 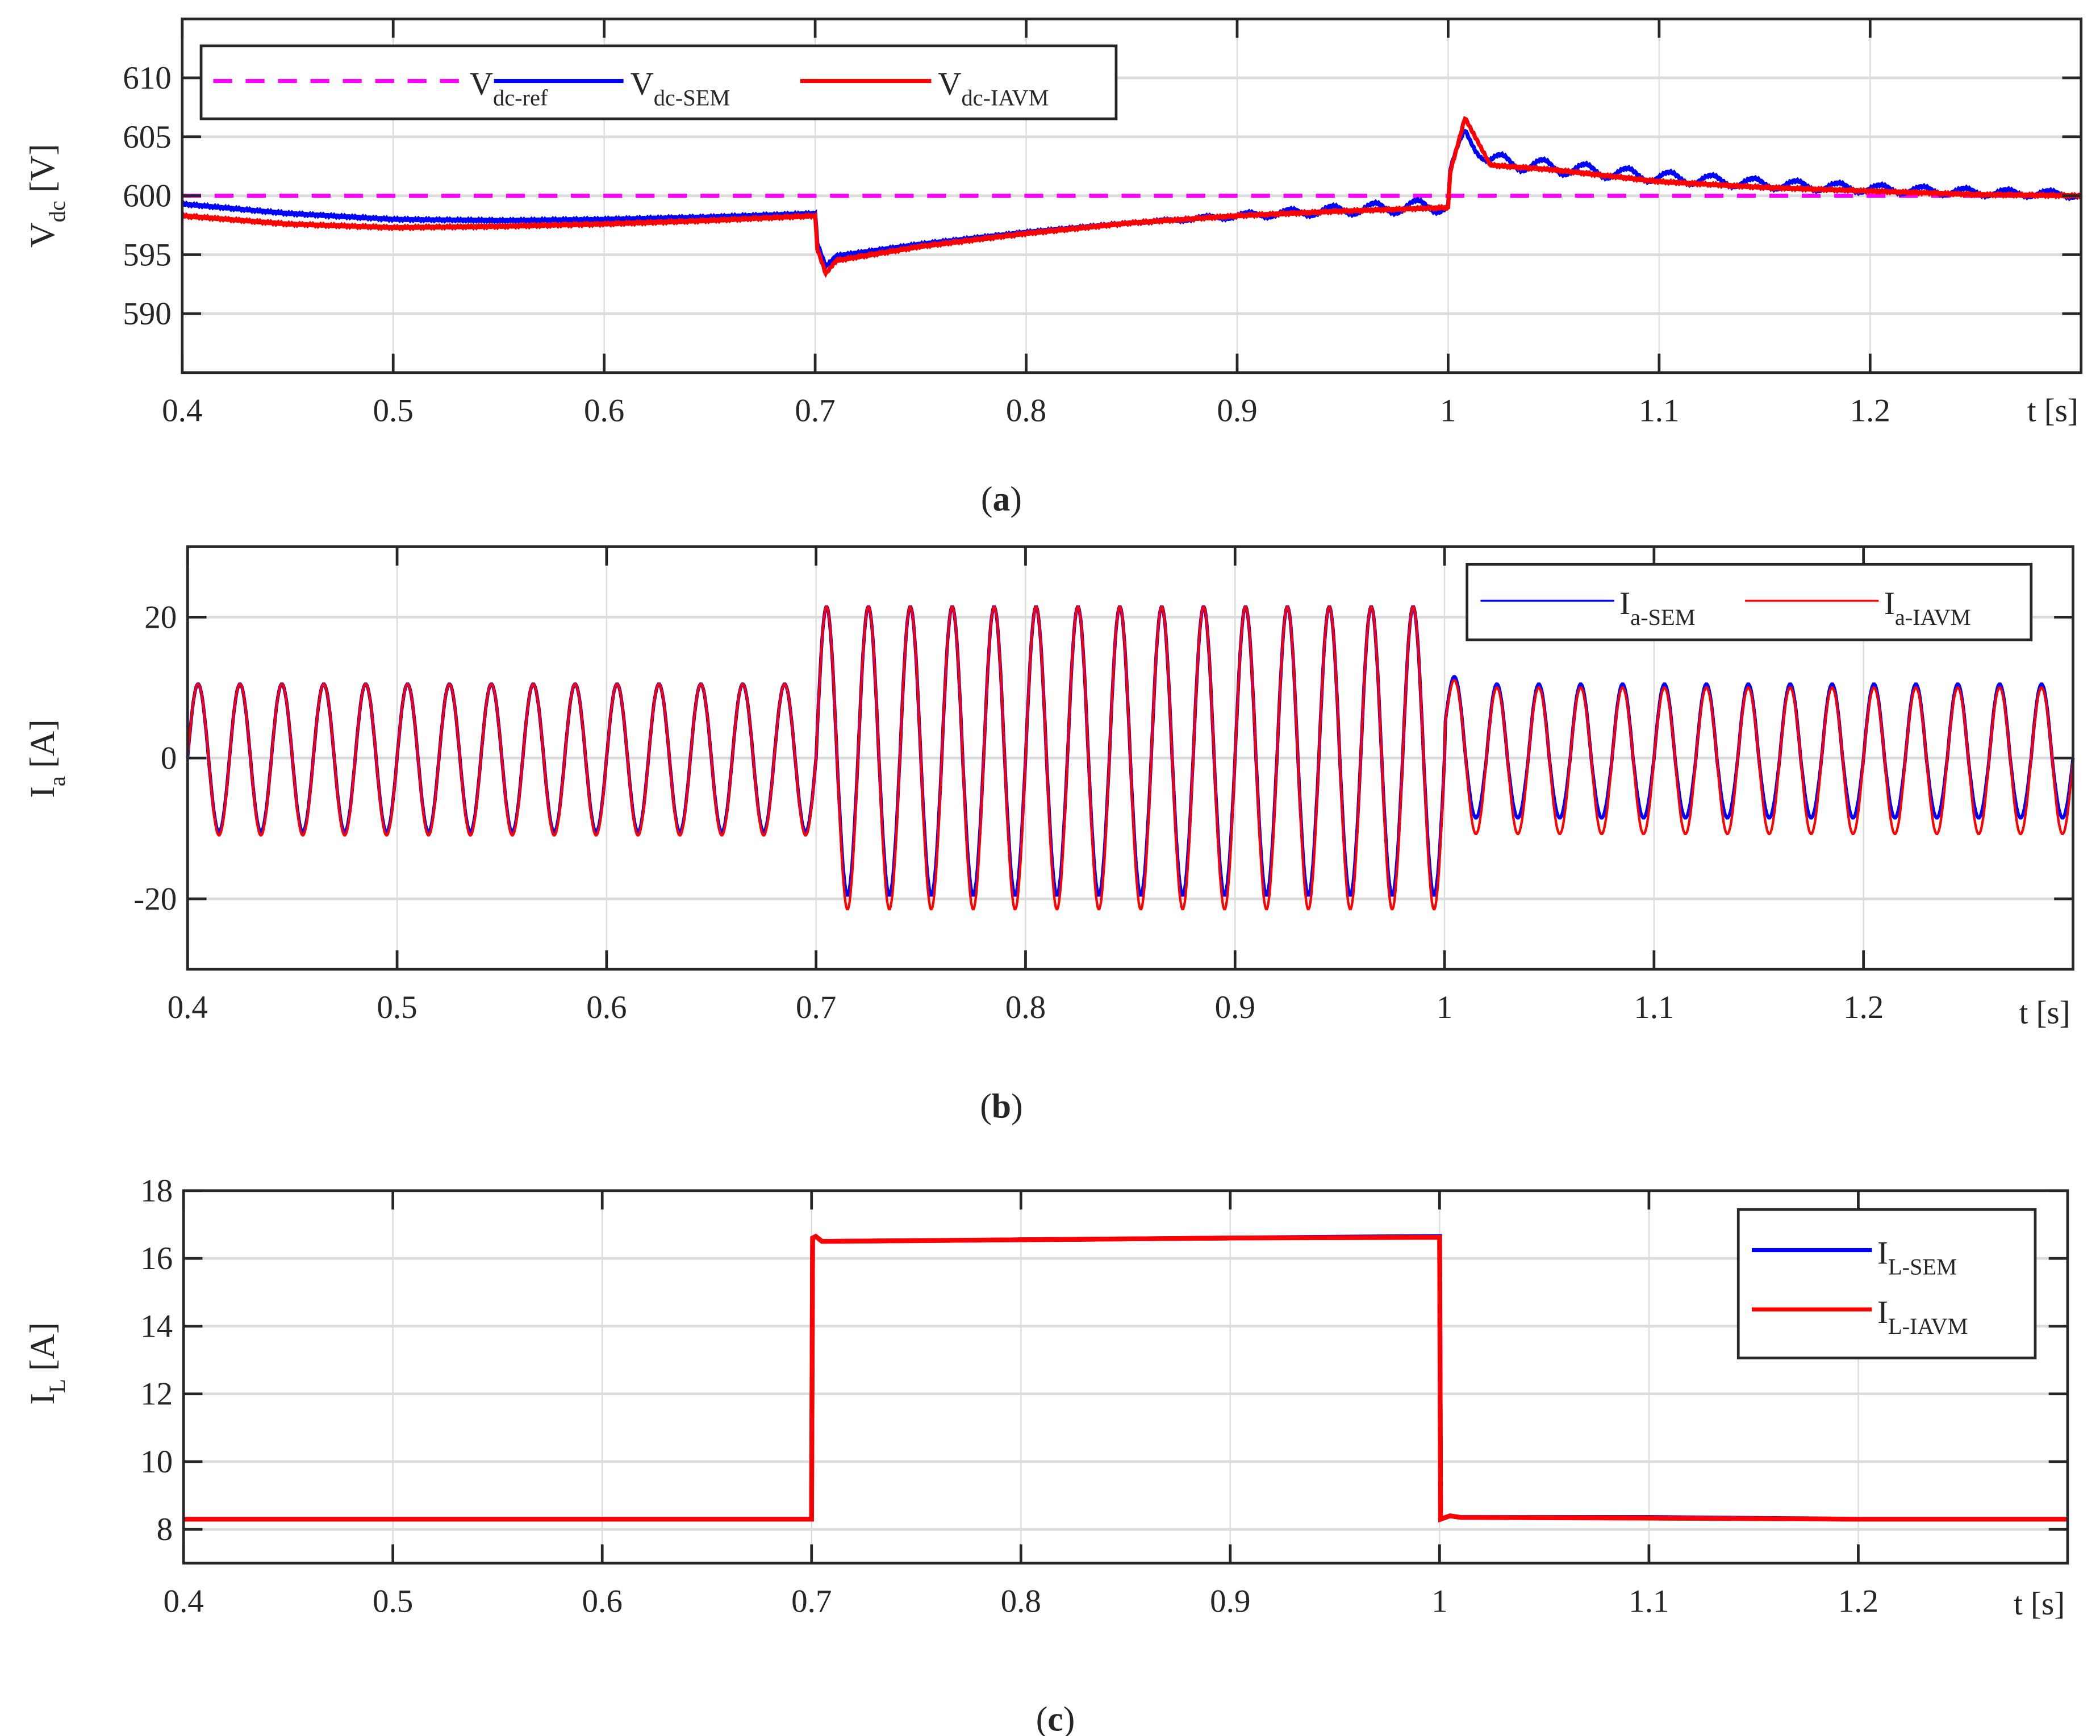 I want to click on y-tick-label: 16, so click(x=157, y=1258).